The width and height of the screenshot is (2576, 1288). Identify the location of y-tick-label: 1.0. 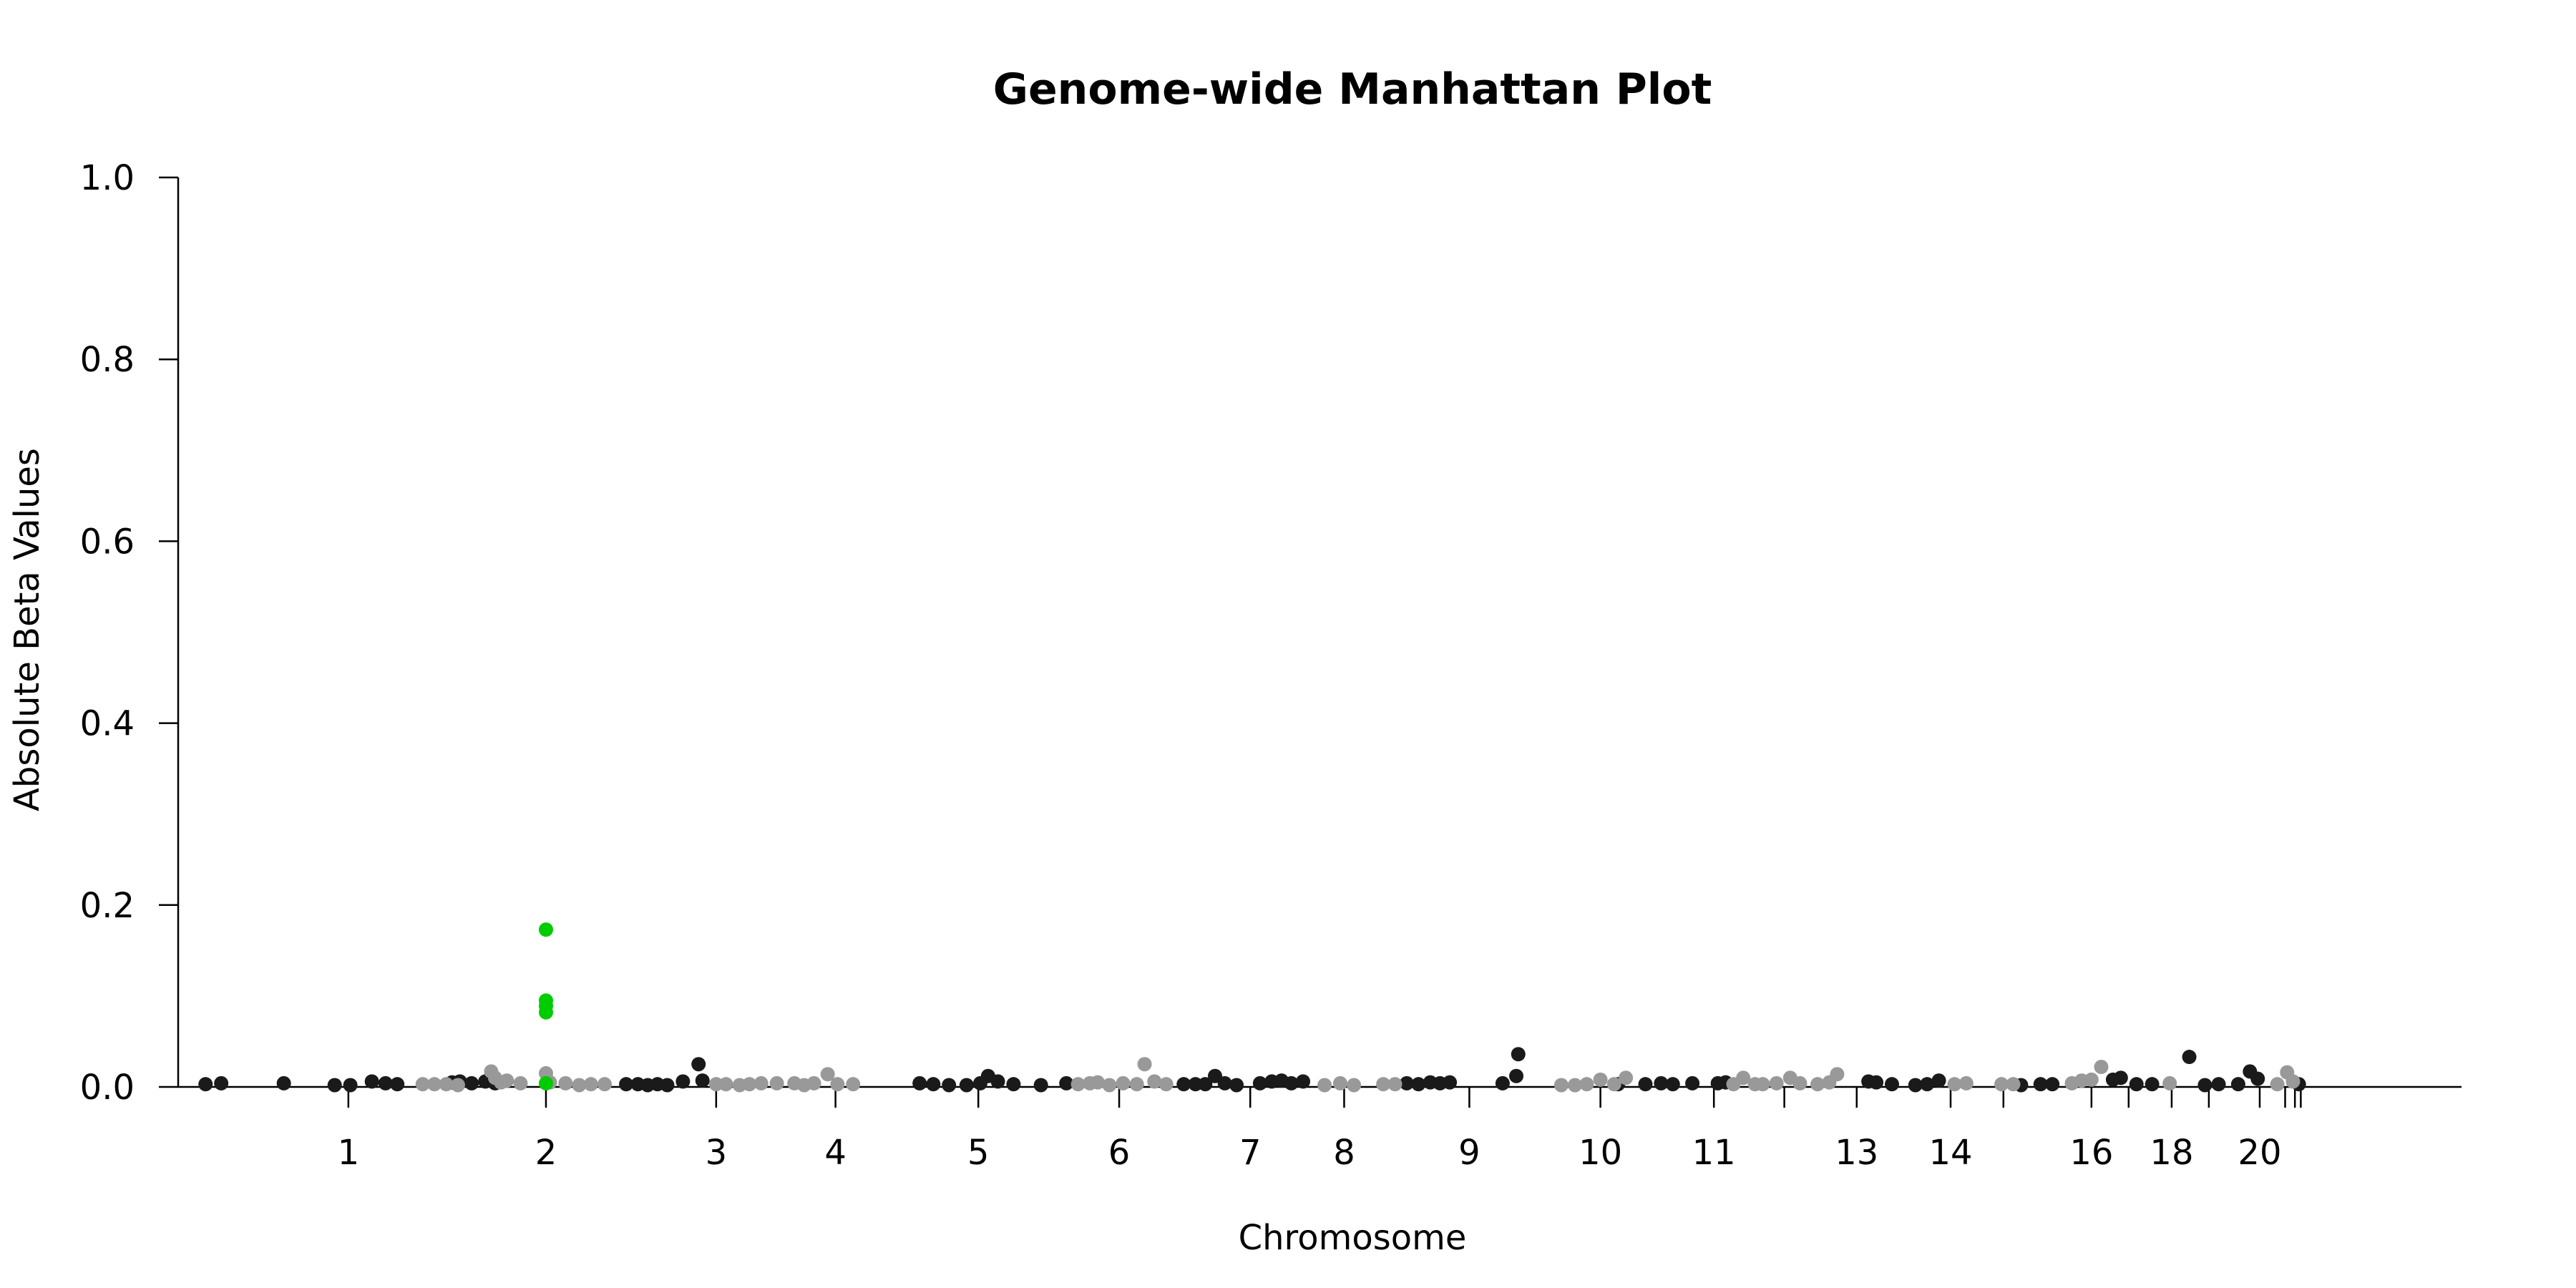
(107, 178).